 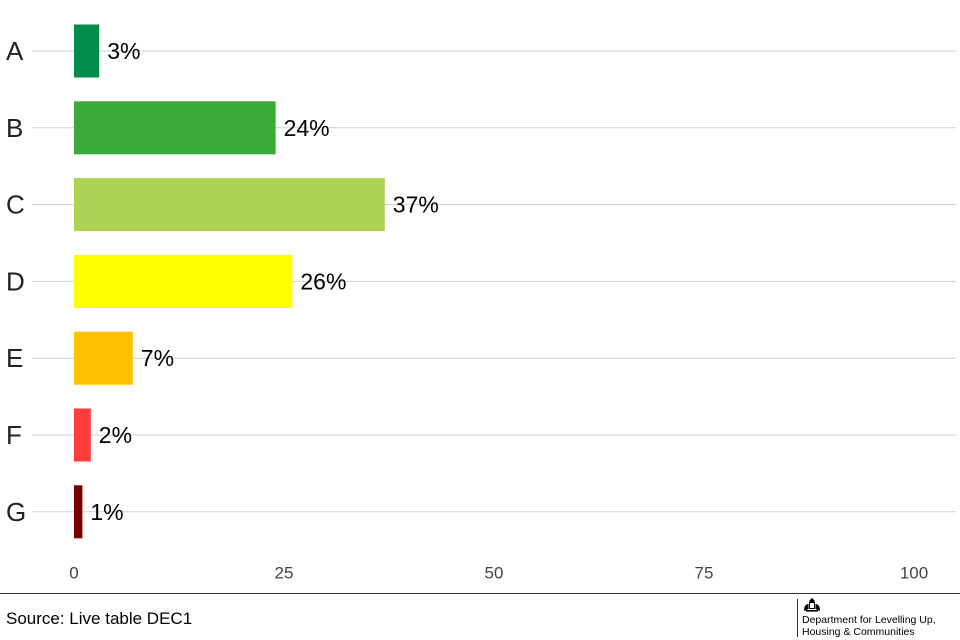 I want to click on data-label: 2%, so click(x=115, y=435).